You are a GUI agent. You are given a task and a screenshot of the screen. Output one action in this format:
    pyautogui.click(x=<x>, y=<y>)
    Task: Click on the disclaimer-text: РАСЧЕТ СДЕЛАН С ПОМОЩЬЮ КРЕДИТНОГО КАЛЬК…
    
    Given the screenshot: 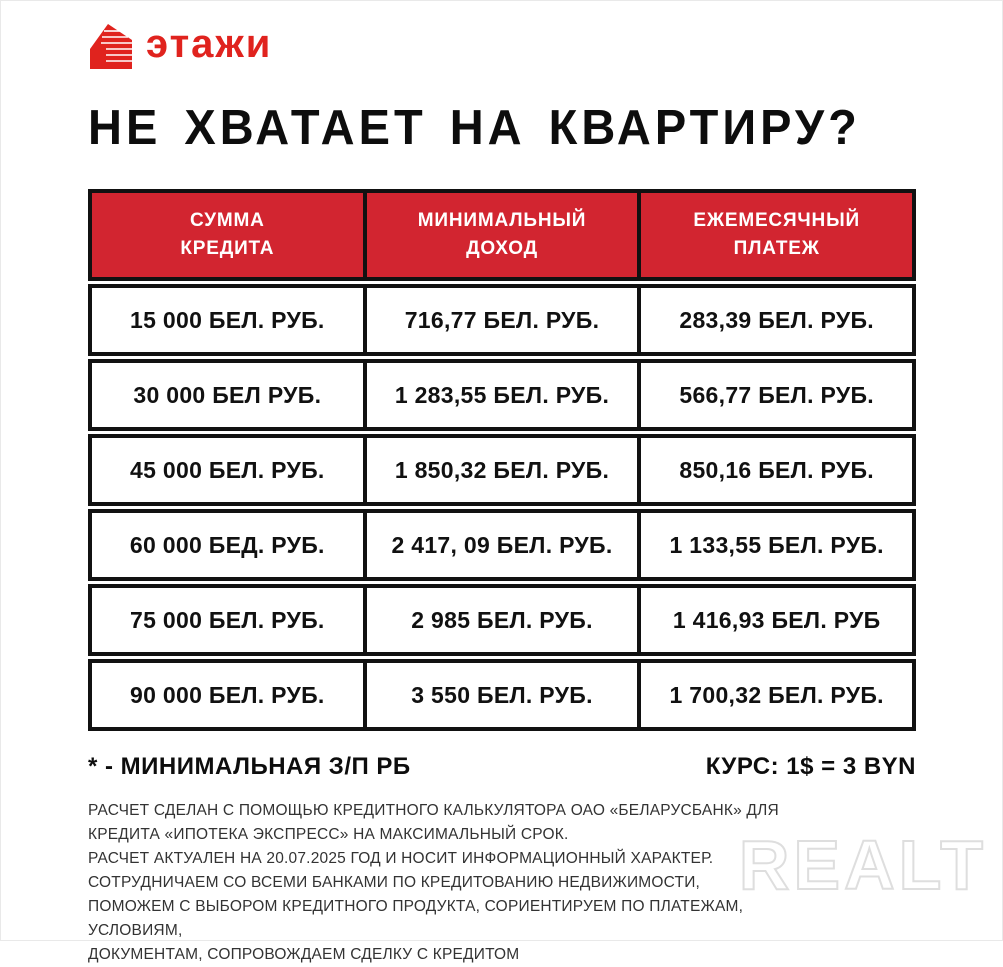 What is the action you would take?
    pyautogui.click(x=502, y=883)
    